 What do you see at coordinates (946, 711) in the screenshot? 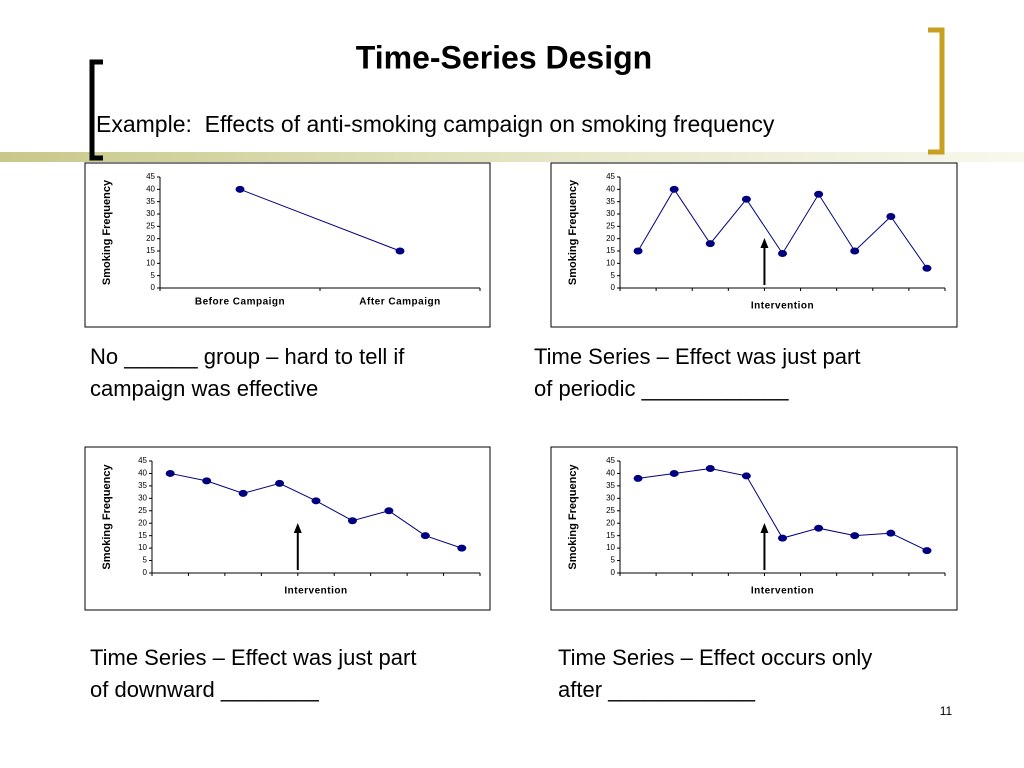
I see `page-number: 11` at bounding box center [946, 711].